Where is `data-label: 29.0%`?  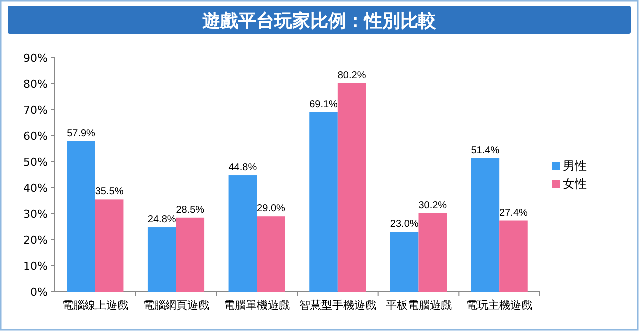
data-label: 29.0% is located at coordinates (271, 209).